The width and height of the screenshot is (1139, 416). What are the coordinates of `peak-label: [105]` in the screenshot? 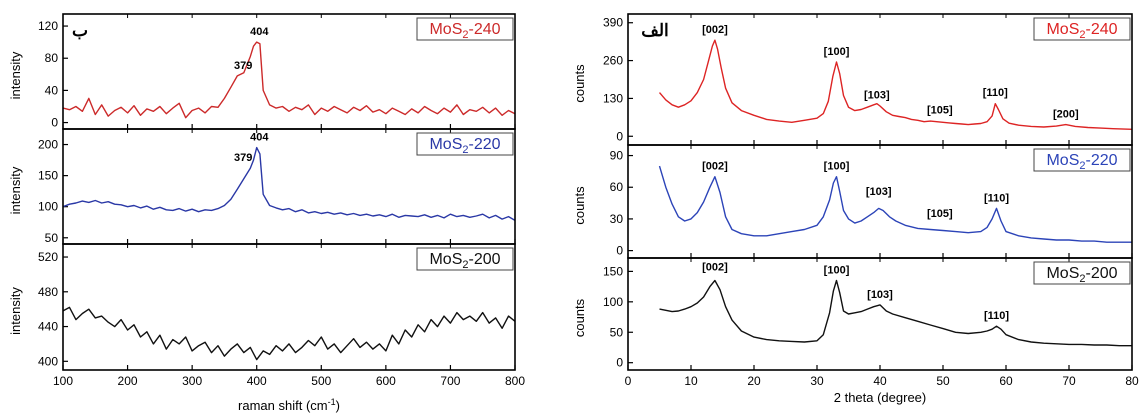 It's located at (940, 214).